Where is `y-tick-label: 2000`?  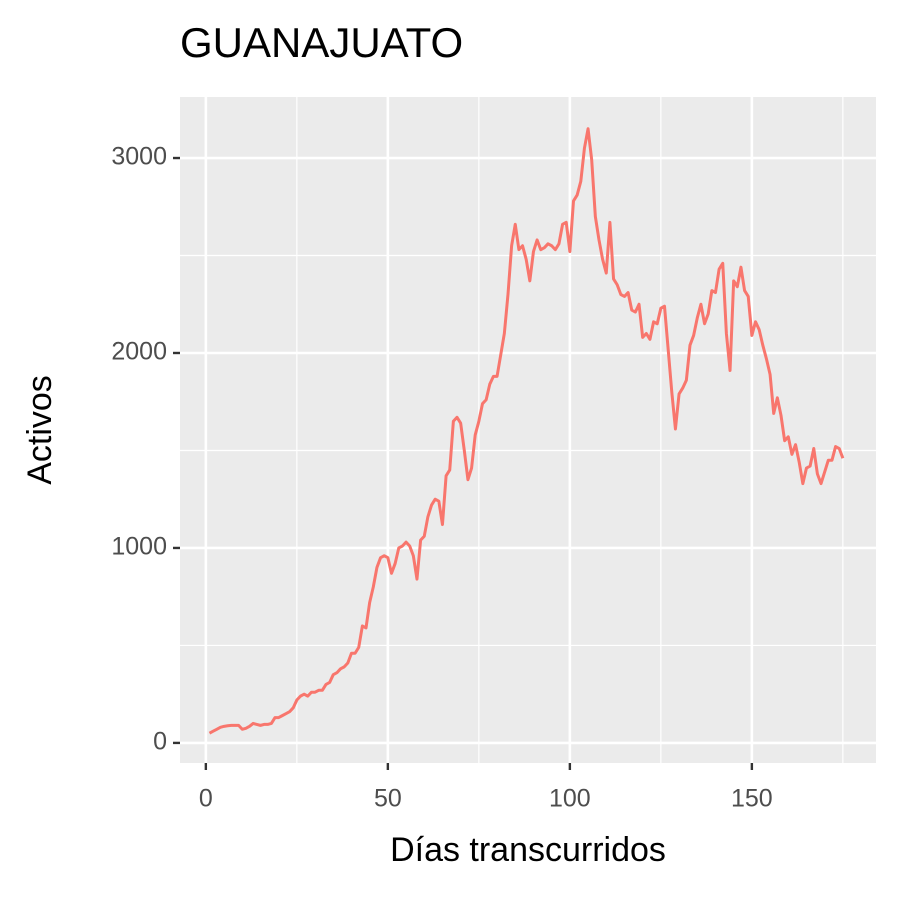
y-tick-label: 2000 is located at coordinates (139, 352).